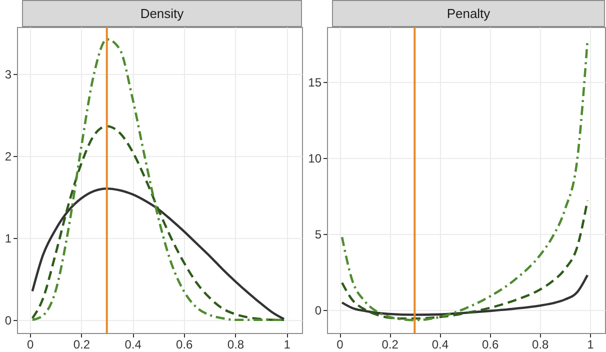 The image size is (606, 352). Describe the element at coordinates (468, 13) in the screenshot. I see `chart-title: Penalty` at that location.